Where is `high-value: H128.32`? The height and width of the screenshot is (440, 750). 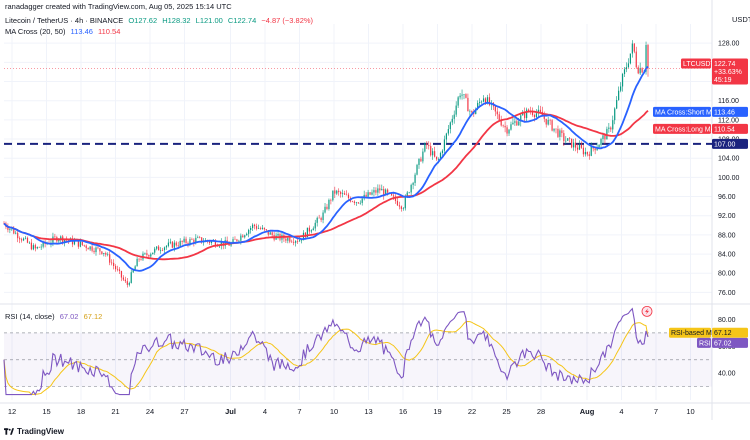 high-value: H128.32 is located at coordinates (176, 20).